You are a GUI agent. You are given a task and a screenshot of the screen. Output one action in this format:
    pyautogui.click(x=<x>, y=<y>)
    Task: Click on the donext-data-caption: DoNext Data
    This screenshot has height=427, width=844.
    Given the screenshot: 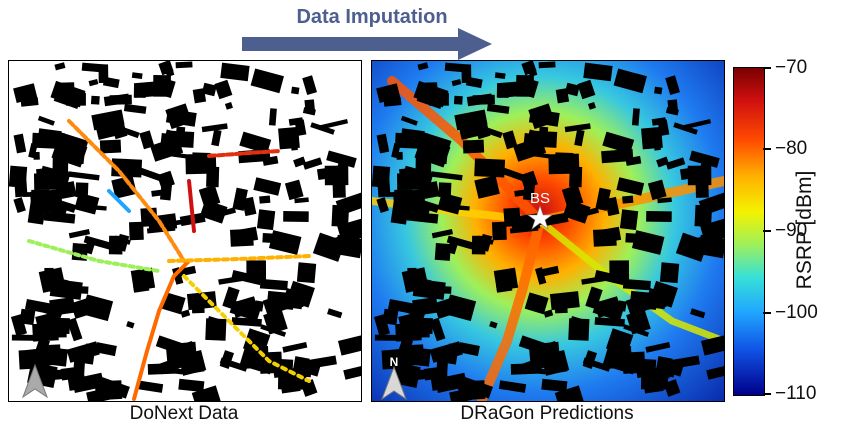 What is the action you would take?
    pyautogui.click(x=184, y=413)
    